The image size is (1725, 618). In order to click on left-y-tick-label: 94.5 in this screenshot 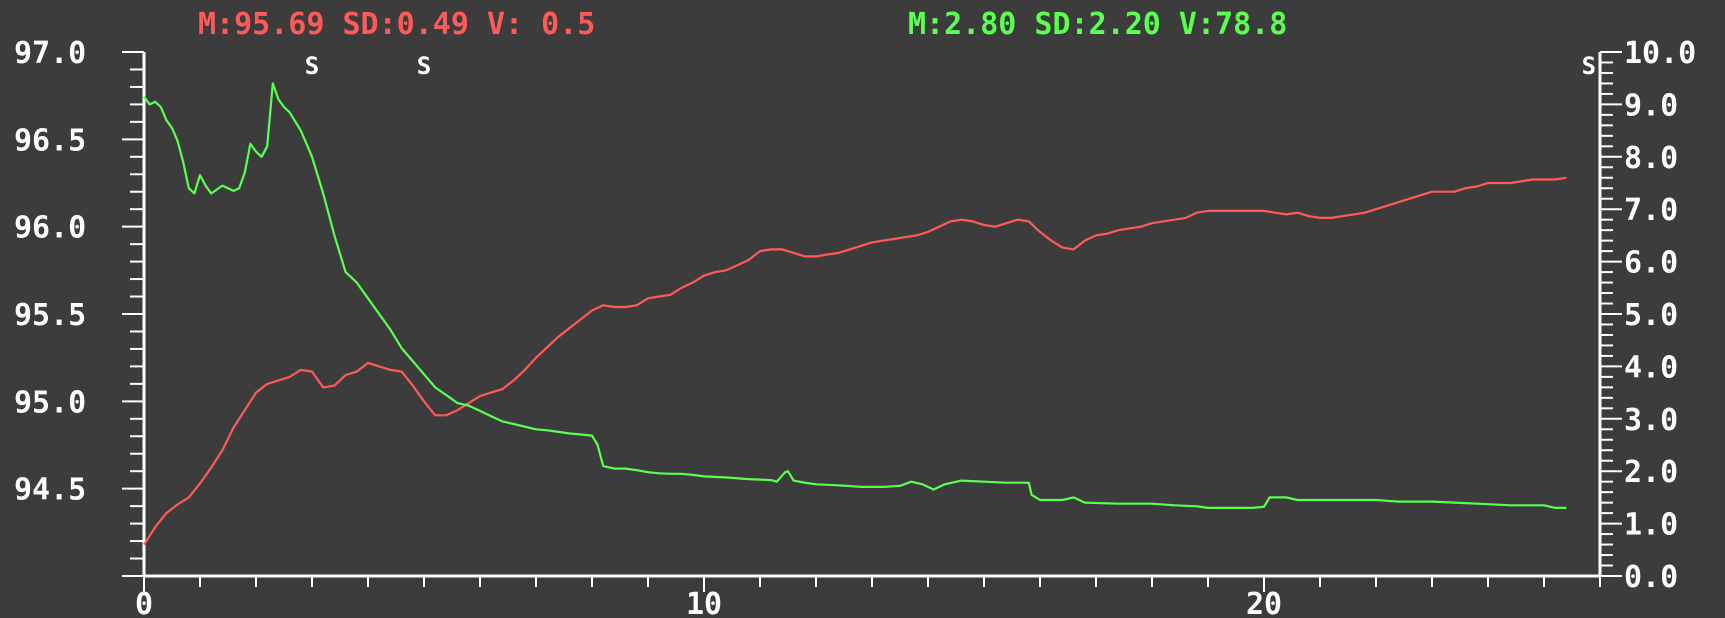, I will do `click(50, 490)`.